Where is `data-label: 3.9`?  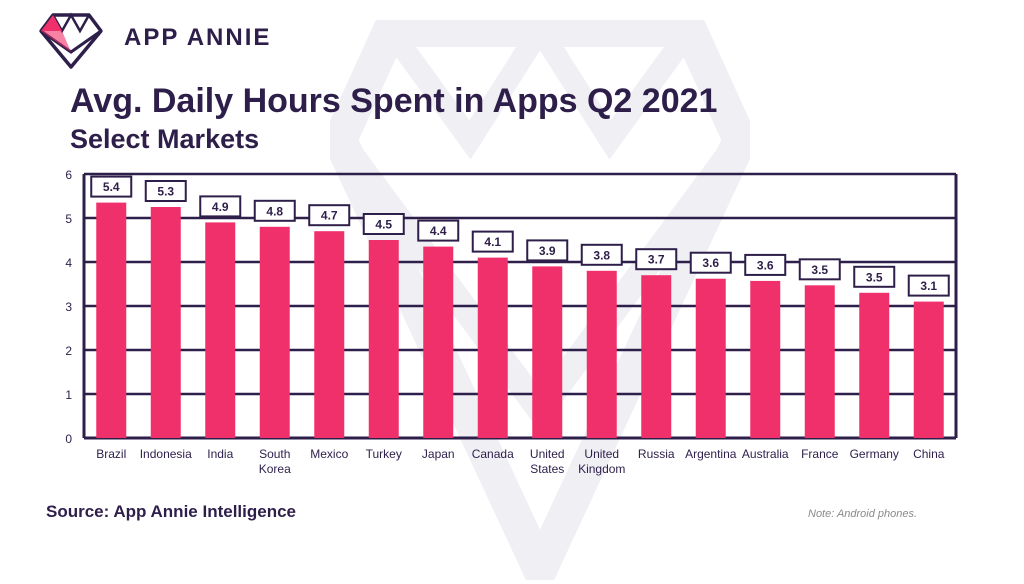 data-label: 3.9 is located at coordinates (547, 251).